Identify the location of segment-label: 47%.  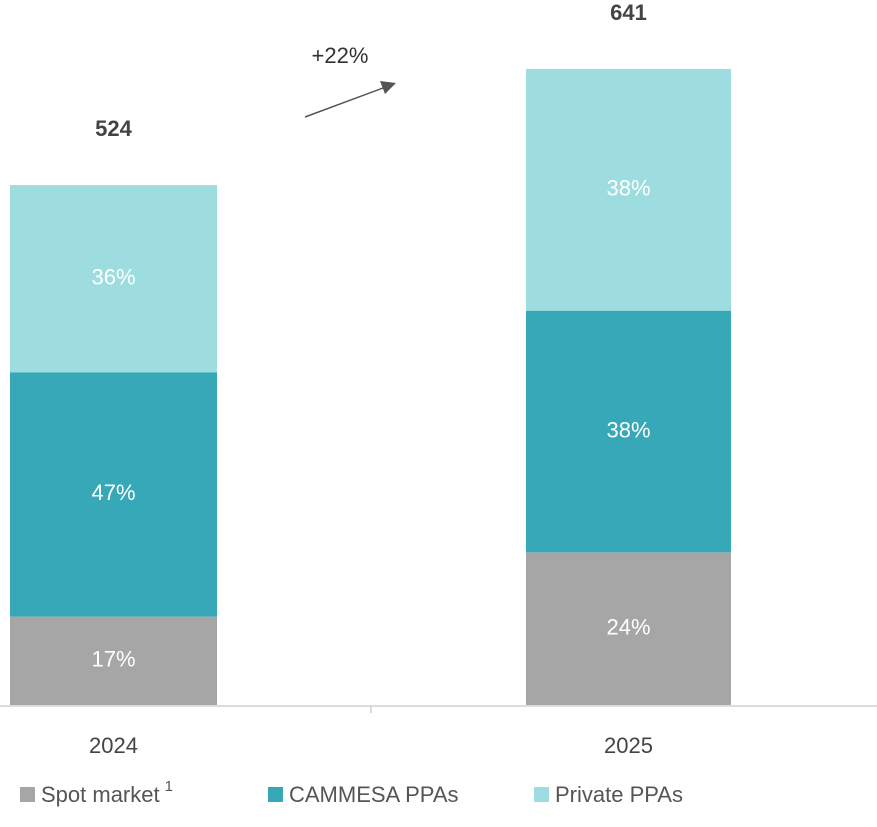
(113, 492).